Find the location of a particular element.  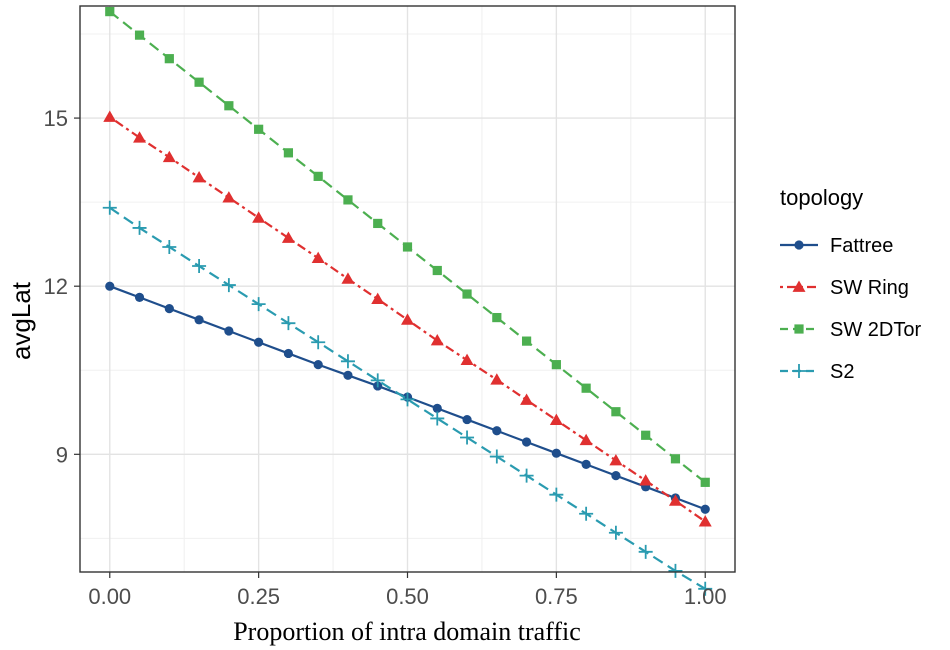

x-tick-label: 1.00 is located at coordinates (705, 596).